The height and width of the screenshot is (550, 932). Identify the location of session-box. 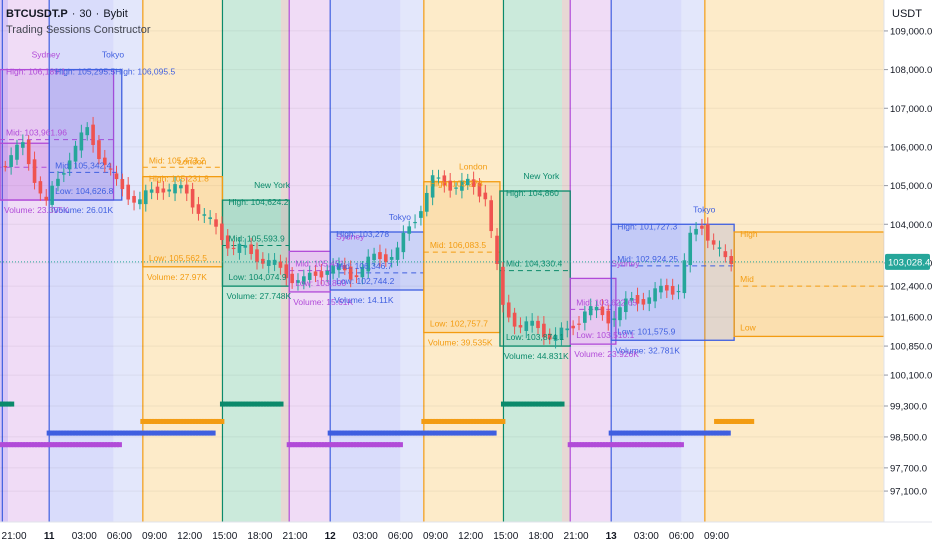
(377, 261).